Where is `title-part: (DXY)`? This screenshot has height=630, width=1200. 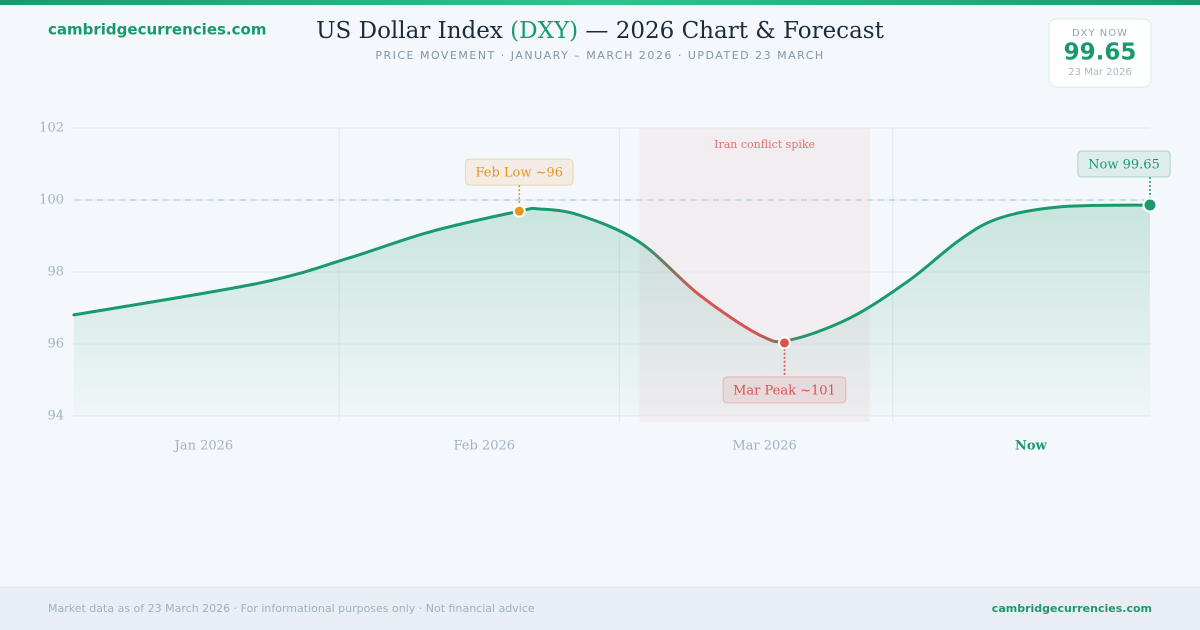 title-part: (DXY) is located at coordinates (544, 31).